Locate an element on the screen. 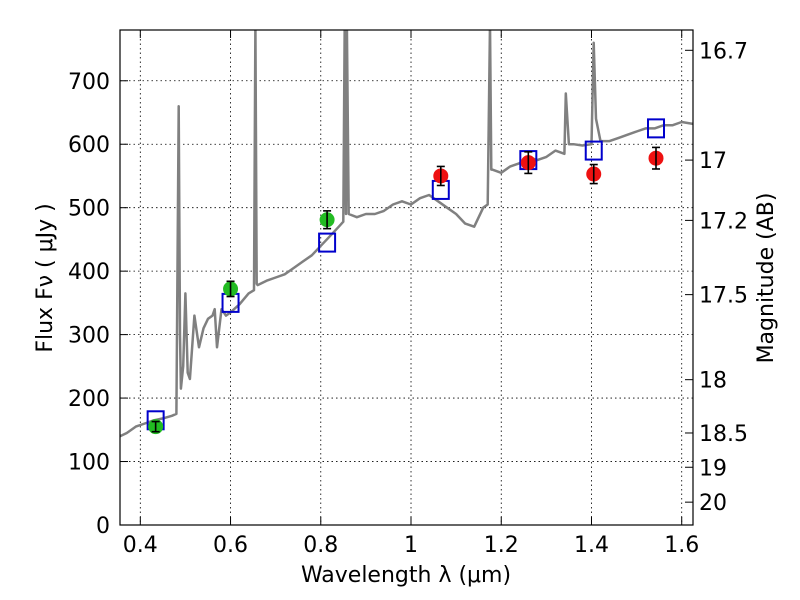 The image size is (800, 600). y-tick-label: 0 is located at coordinates (103, 526).